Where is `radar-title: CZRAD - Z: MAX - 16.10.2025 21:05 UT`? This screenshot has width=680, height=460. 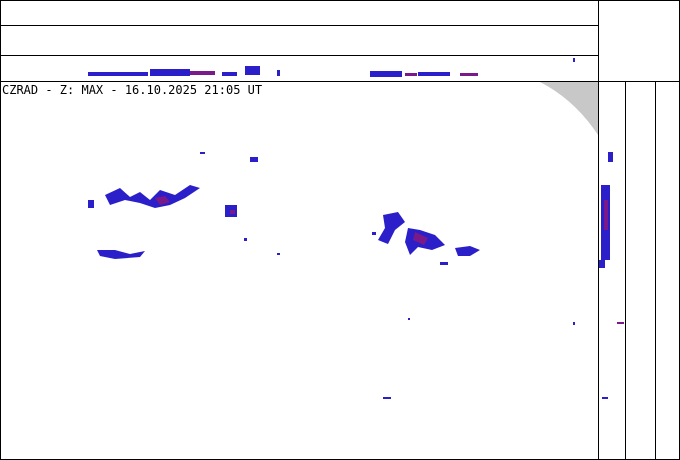
radar-title: CZRAD - Z: MAX - 16.10.2025 21:05 UT is located at coordinates (132, 90).